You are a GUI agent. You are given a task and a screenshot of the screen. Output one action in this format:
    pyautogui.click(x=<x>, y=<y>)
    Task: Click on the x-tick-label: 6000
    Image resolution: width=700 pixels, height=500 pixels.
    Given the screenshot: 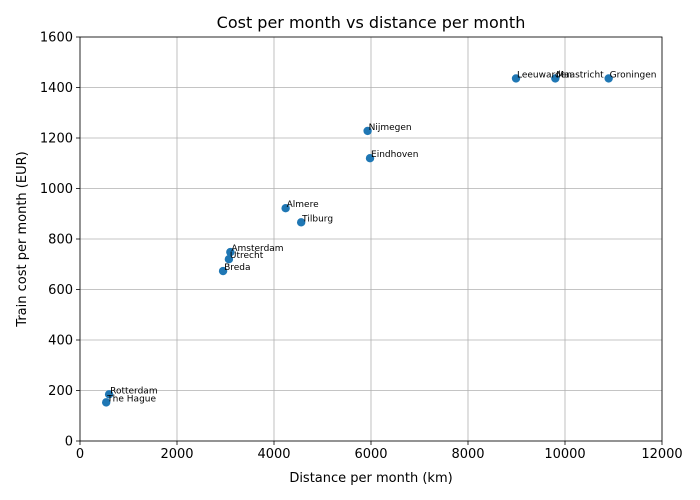 What is the action you would take?
    pyautogui.click(x=370, y=454)
    